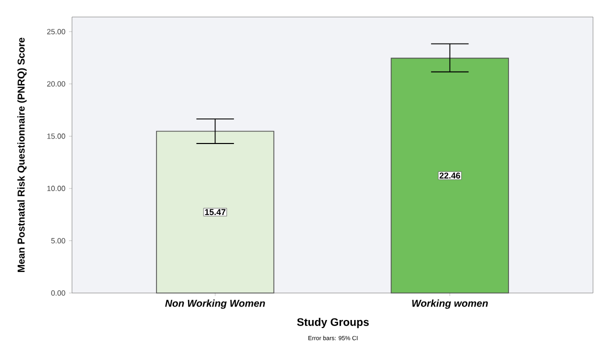  Describe the element at coordinates (333, 323) in the screenshot. I see `x-axis-title: Study Groups` at that location.